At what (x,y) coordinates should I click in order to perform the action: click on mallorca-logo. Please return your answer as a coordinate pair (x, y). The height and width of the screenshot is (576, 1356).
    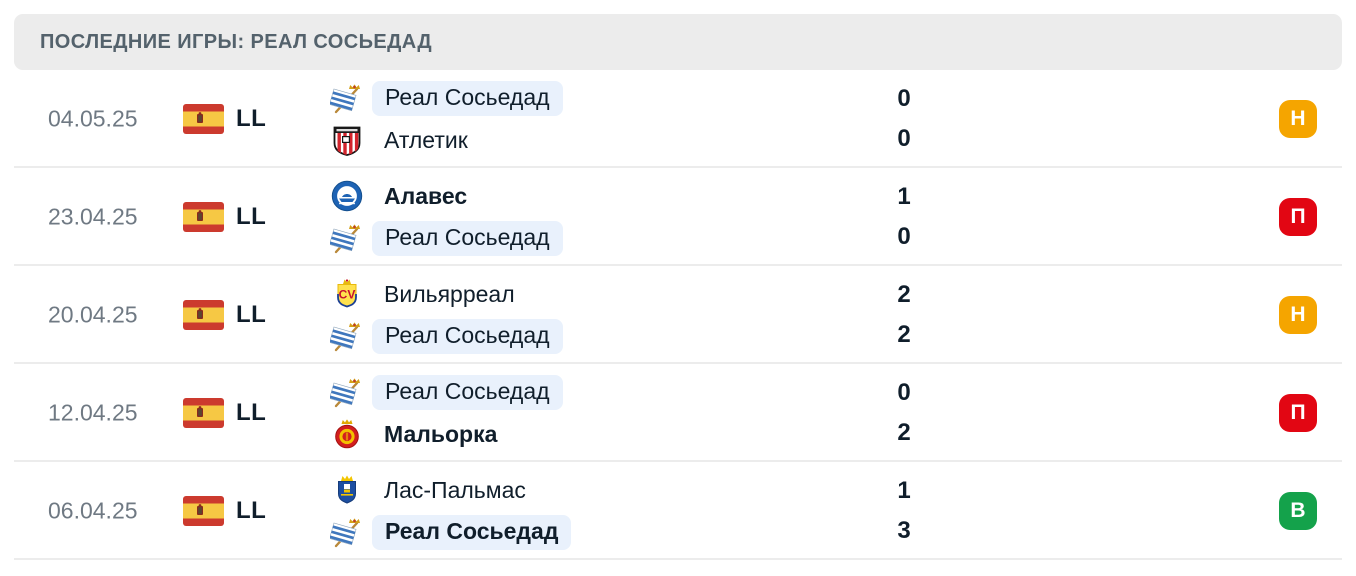
    Looking at the image, I should click on (347, 434).